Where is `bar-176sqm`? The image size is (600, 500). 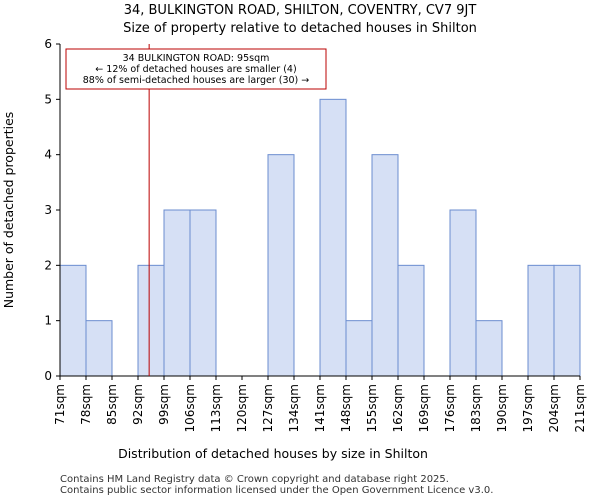 bar-176sqm is located at coordinates (463, 293).